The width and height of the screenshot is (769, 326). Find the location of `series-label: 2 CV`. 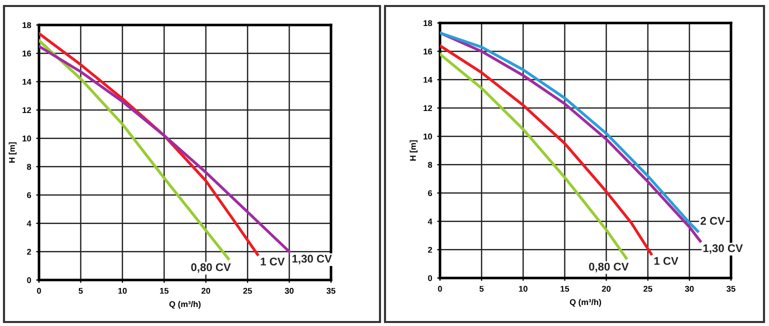

series-label: 2 CV is located at coordinates (712, 220).